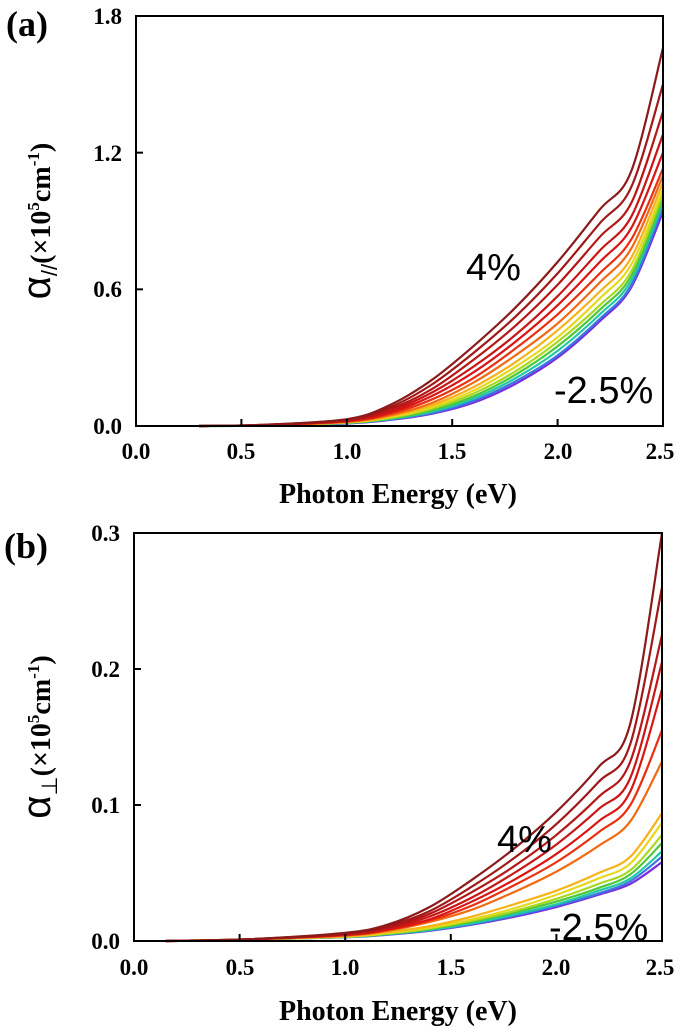  Describe the element at coordinates (41, 237) in the screenshot. I see `panel-a-ylabel-units-prefix: (×10` at that location.